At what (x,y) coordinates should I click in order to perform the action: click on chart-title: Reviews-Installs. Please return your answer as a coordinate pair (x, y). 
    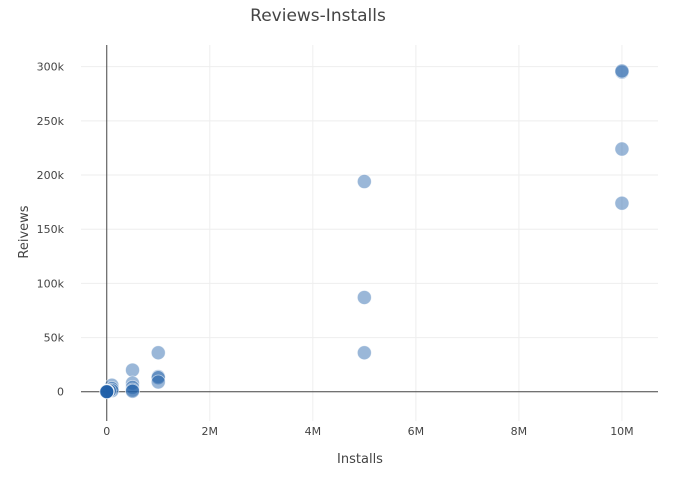
    Looking at the image, I should click on (318, 16).